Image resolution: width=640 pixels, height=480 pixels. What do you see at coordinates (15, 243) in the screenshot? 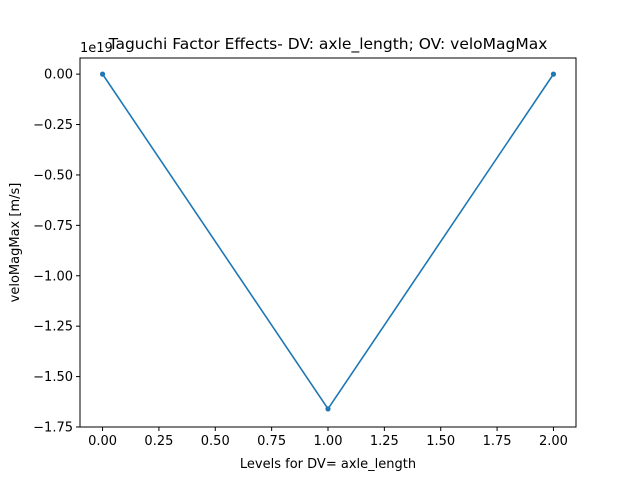
I see `y-axis-label: veloMagMax [m/s]` at bounding box center [15, 243].